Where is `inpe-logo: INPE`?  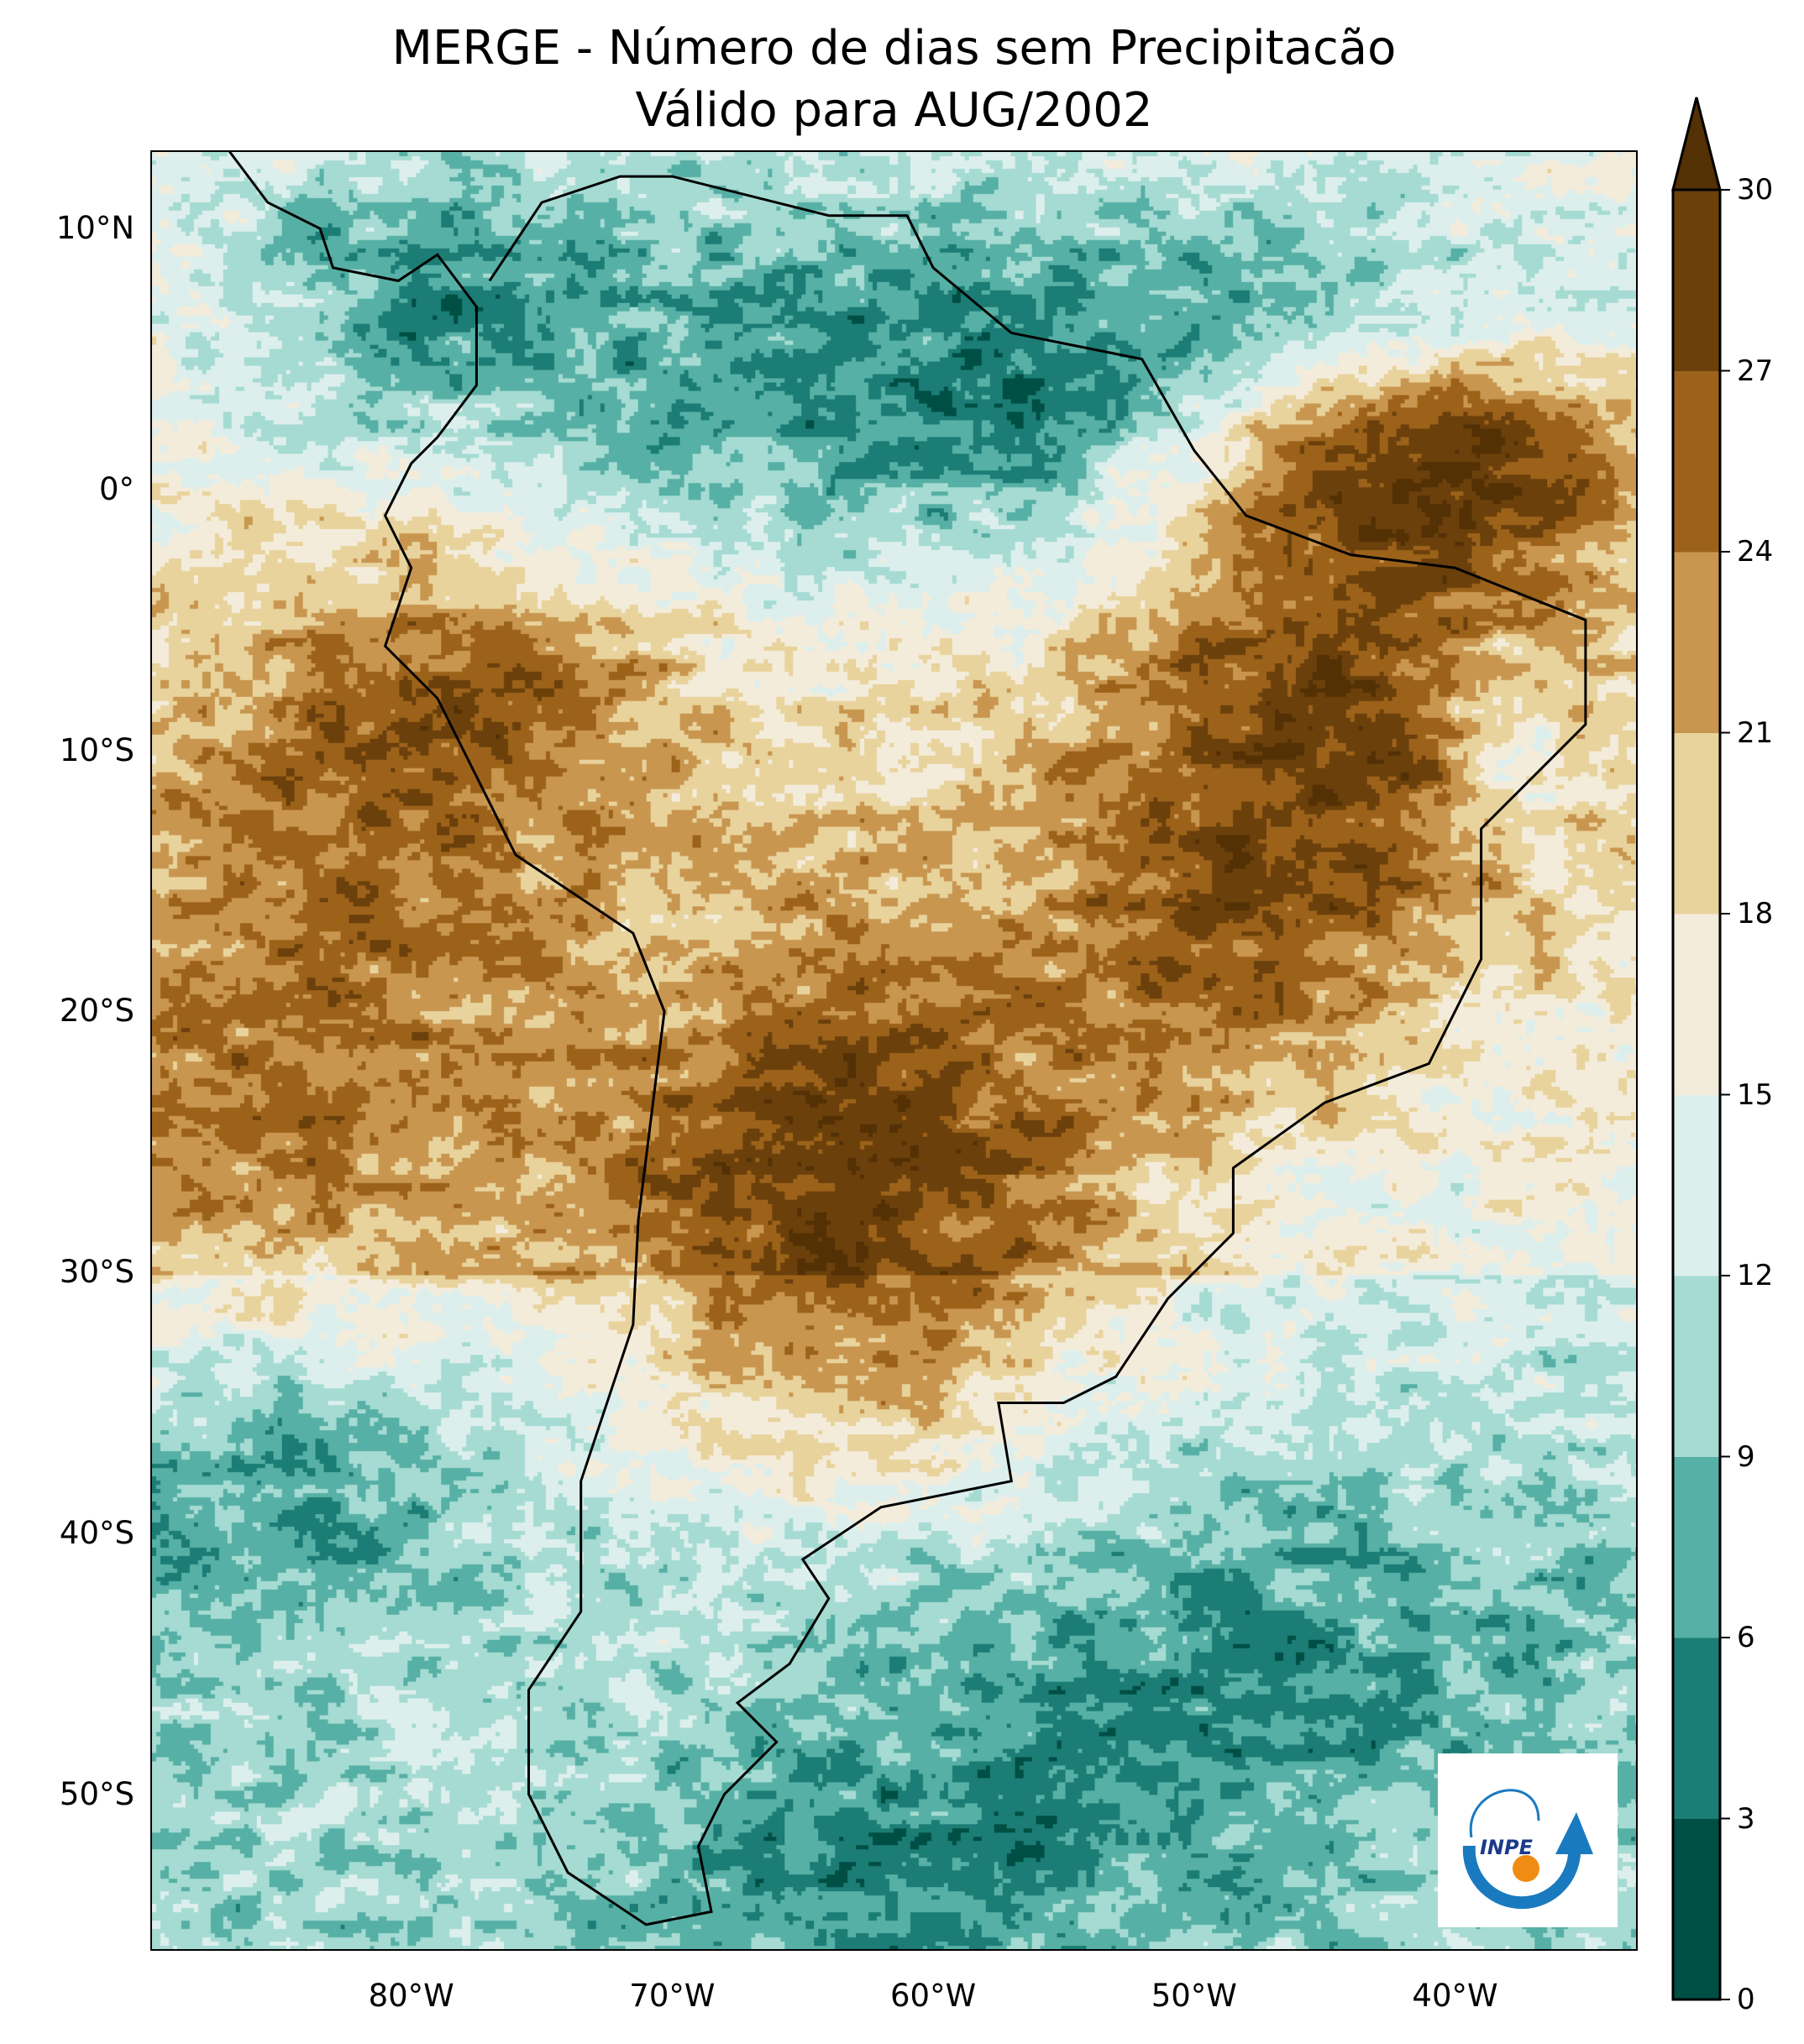
inpe-logo: INPE is located at coordinates (1528, 1840).